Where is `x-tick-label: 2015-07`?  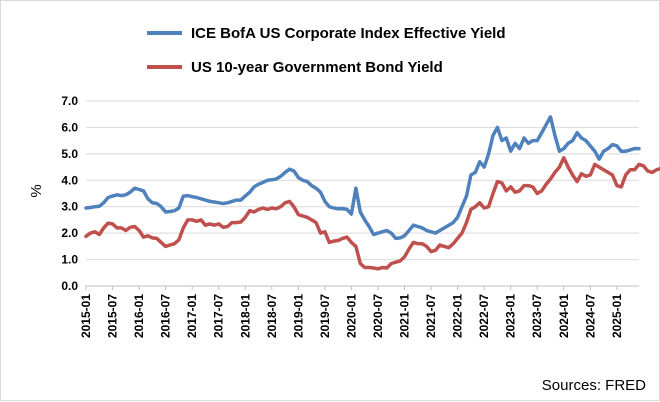 x-tick-label: 2015-07 is located at coordinates (113, 316).